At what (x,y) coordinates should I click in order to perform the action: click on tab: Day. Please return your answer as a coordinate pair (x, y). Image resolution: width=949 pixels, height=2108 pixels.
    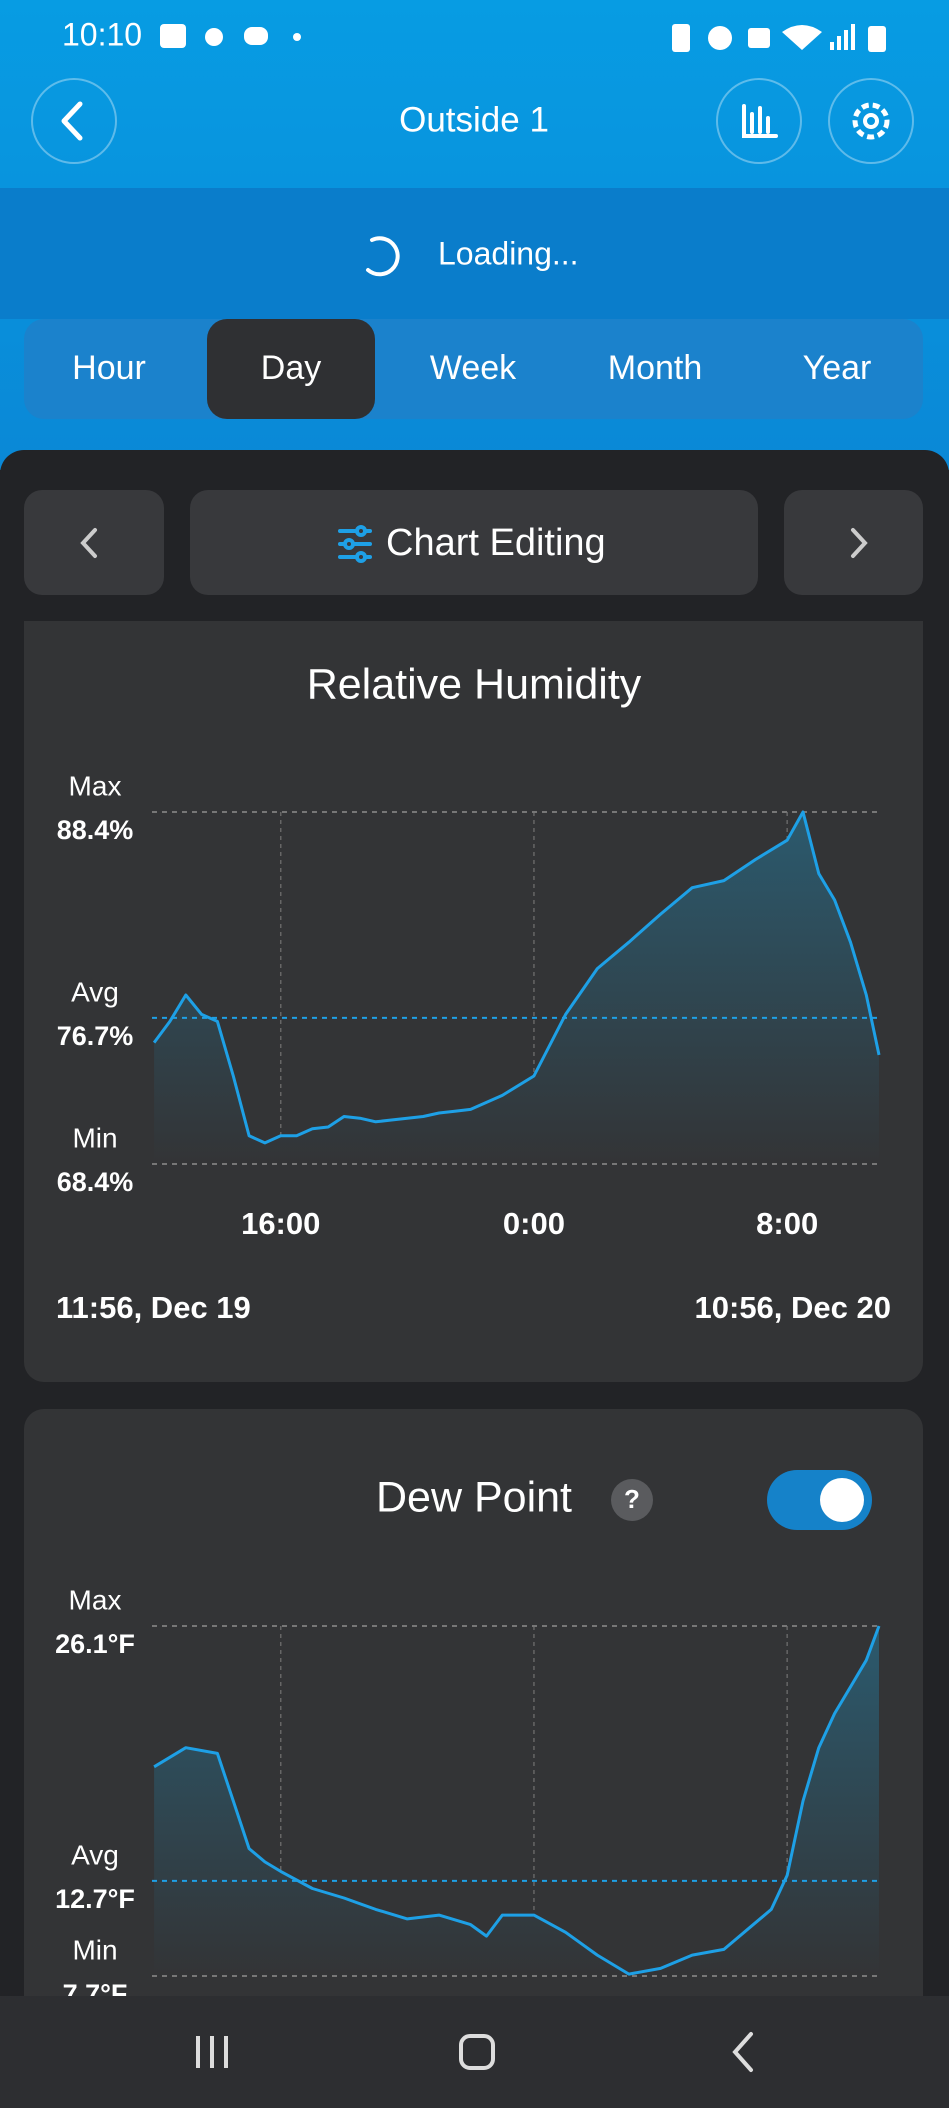
    Looking at the image, I should click on (291, 368).